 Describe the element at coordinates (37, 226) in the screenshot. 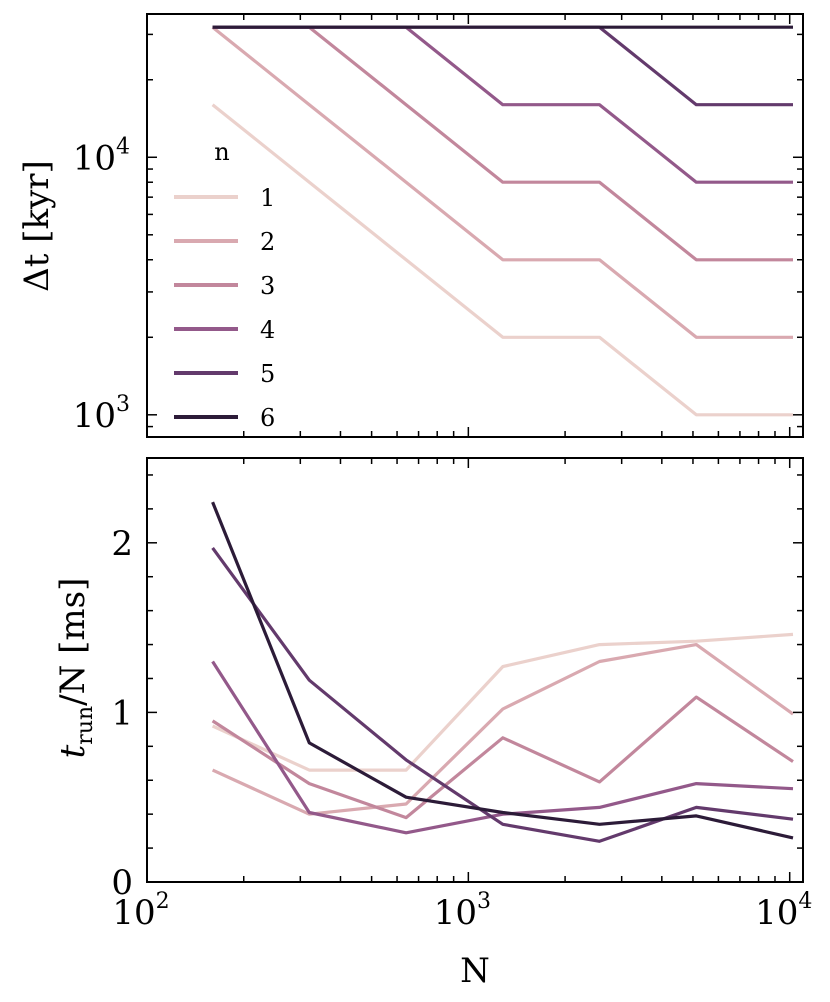

I see `top-y-axis-title: Δt [kyr]` at that location.